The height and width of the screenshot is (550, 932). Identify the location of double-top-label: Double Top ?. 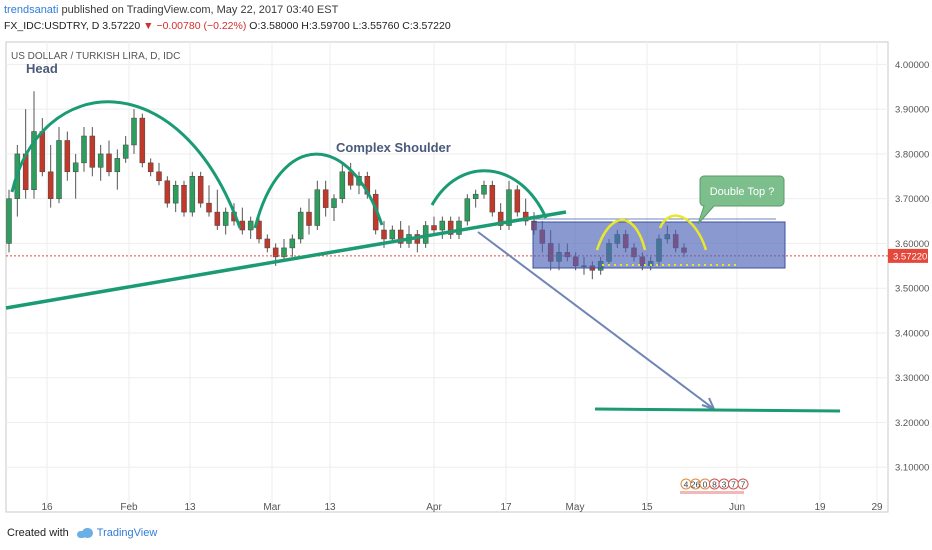
(742, 192).